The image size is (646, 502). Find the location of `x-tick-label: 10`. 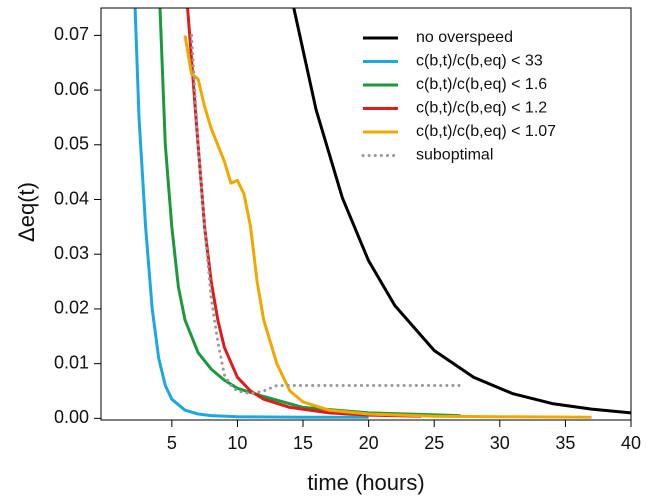

x-tick-label: 10 is located at coordinates (237, 443).